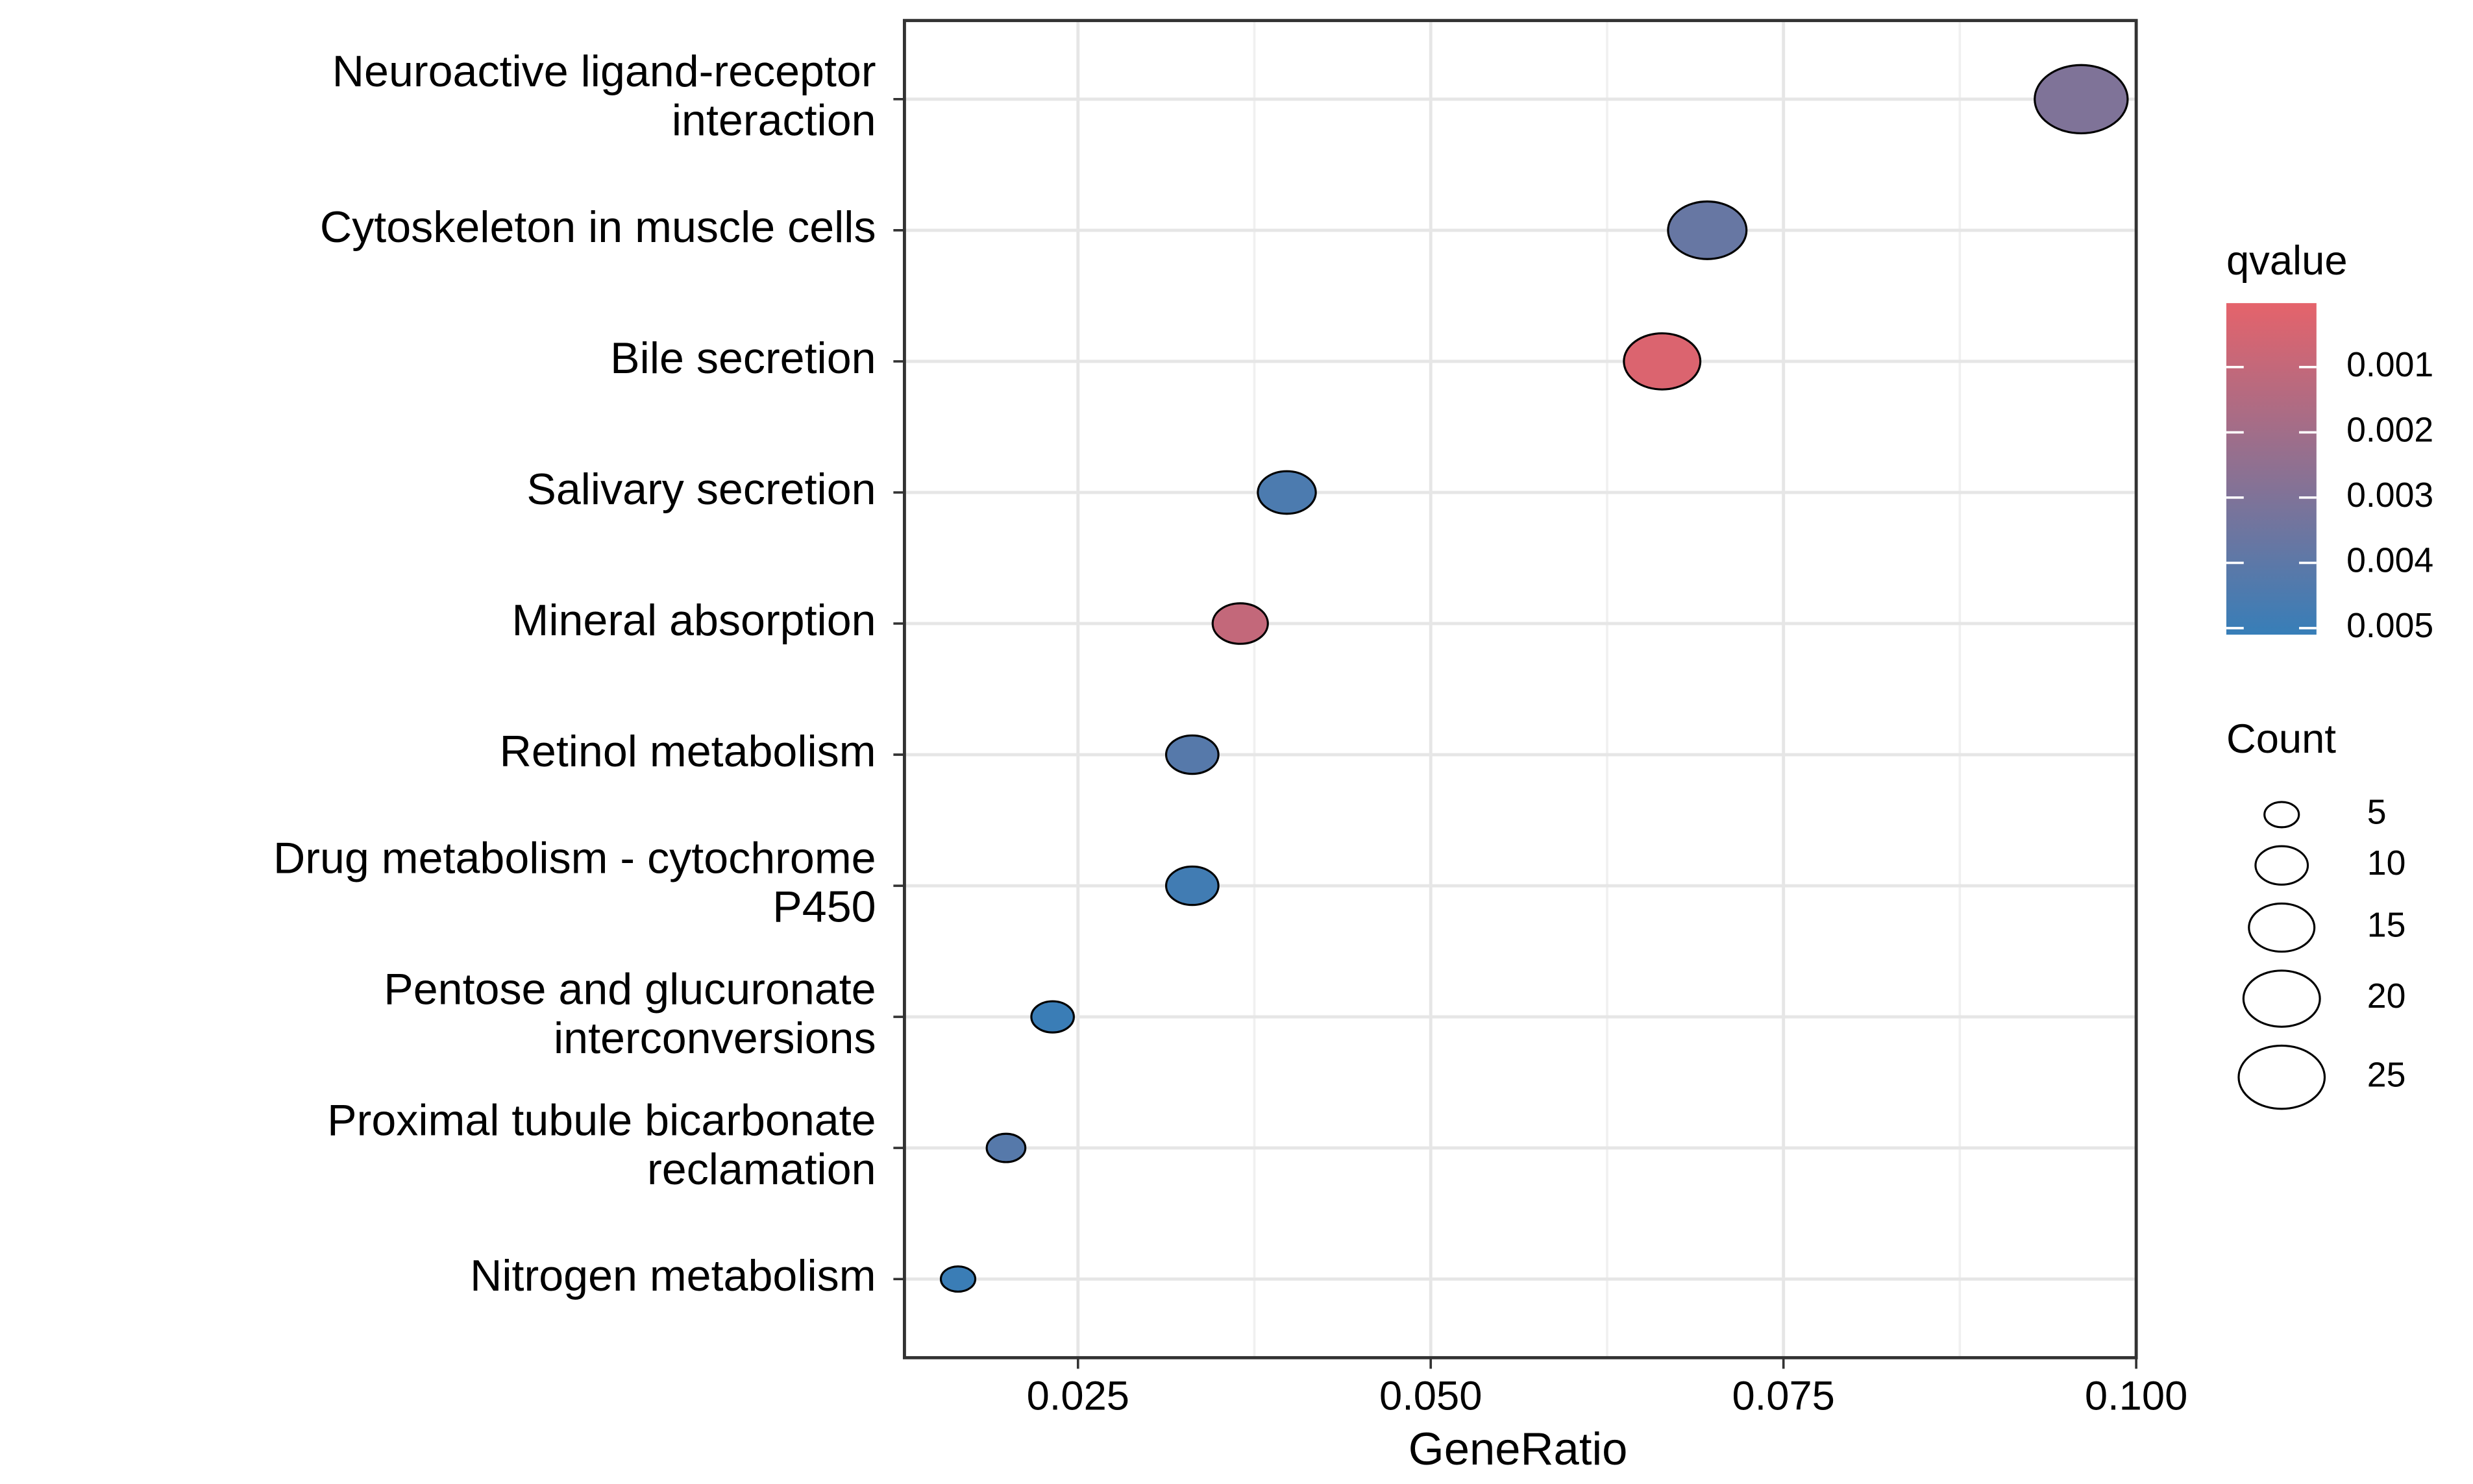 Image resolution: width=2473 pixels, height=1484 pixels. What do you see at coordinates (630, 1013) in the screenshot?
I see `y-tick-label: Pentose and glucuronate interconversions` at bounding box center [630, 1013].